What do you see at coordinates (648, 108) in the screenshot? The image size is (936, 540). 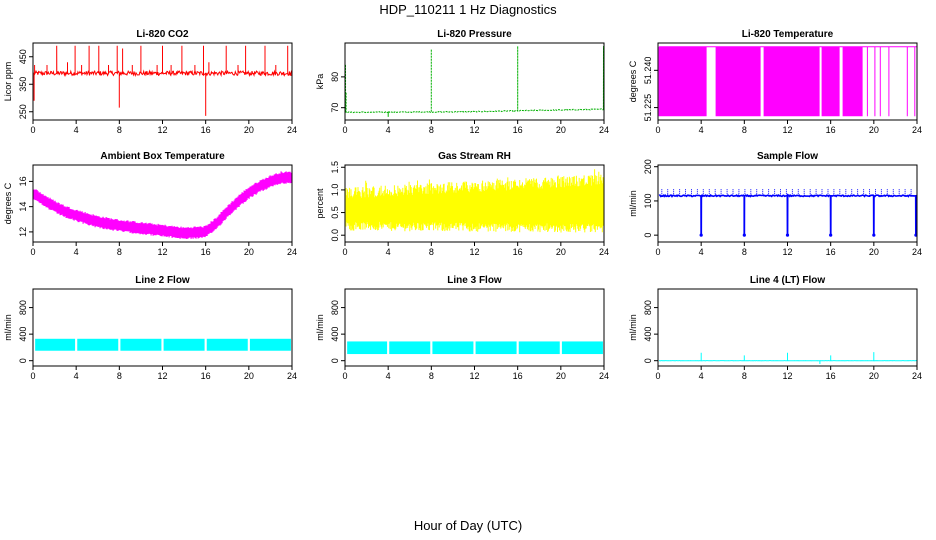 I see `y-tick-label: 51.225` at bounding box center [648, 108].